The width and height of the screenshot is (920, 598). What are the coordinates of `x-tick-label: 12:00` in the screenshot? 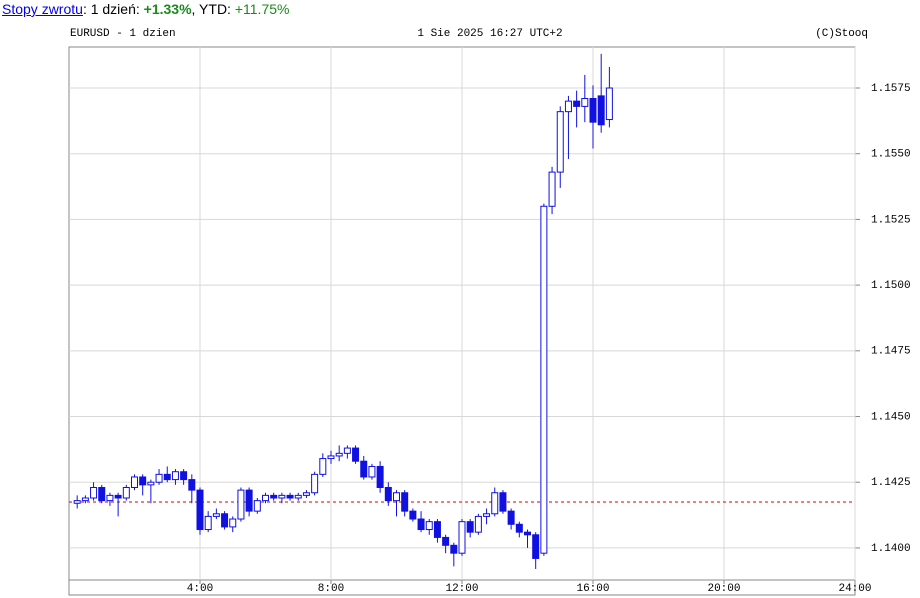 It's located at (461, 589).